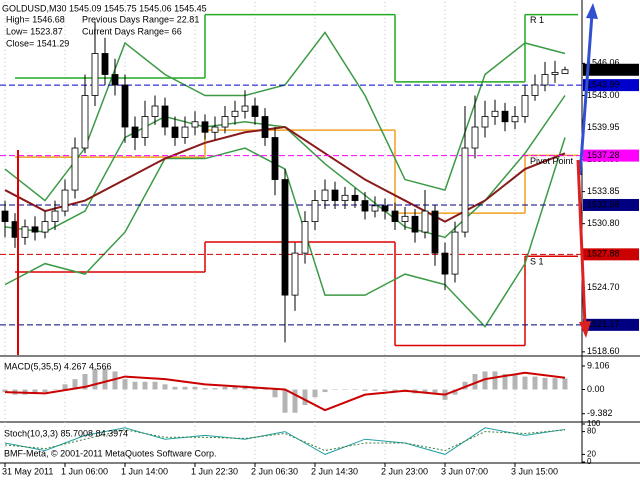  I want to click on price-tag-label: 1545.45, so click(603, 69).